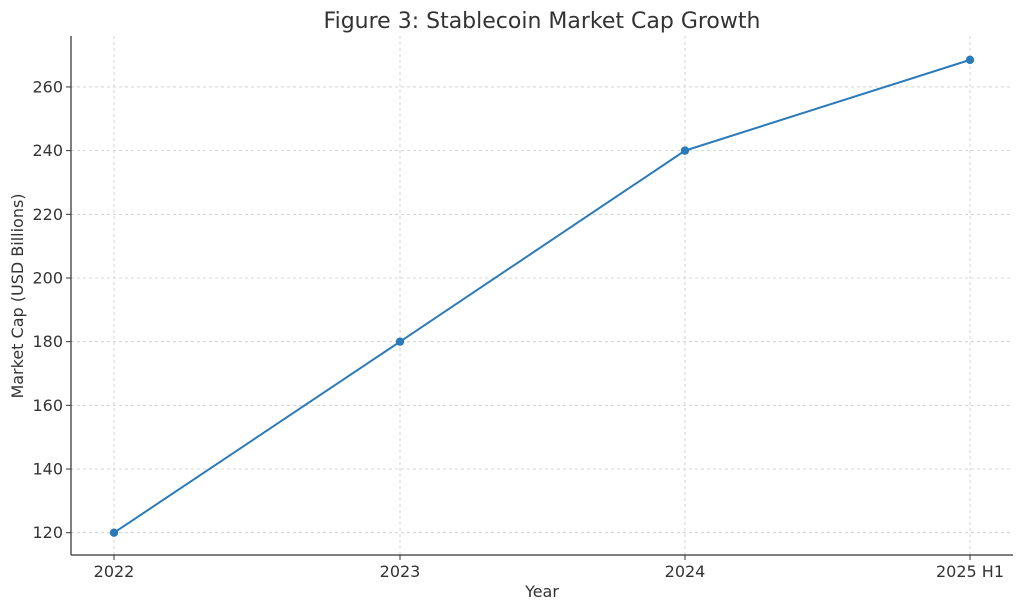 The image size is (1024, 611). What do you see at coordinates (17, 295) in the screenshot?
I see `y-axis-label: Market Cap (USD Billions)` at bounding box center [17, 295].